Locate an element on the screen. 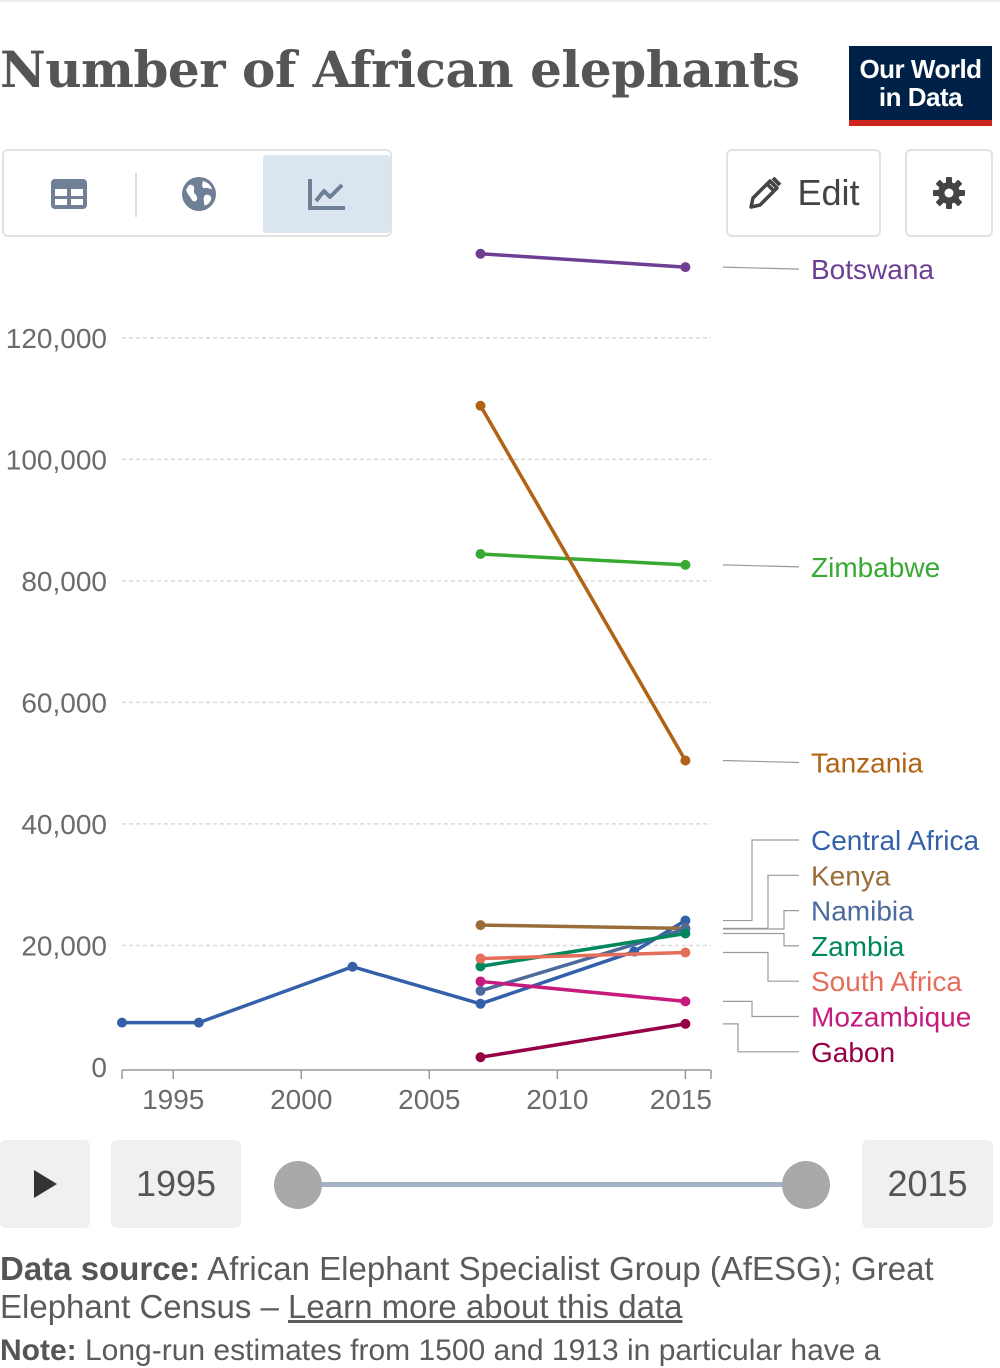 The width and height of the screenshot is (1000, 1368). source-label: Data source: is located at coordinates (100, 1268).